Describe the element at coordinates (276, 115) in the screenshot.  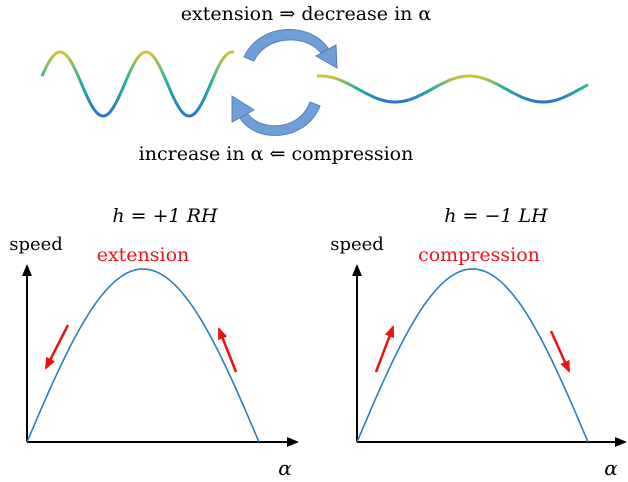
I see `circular-arrow-bottom-icon` at that location.